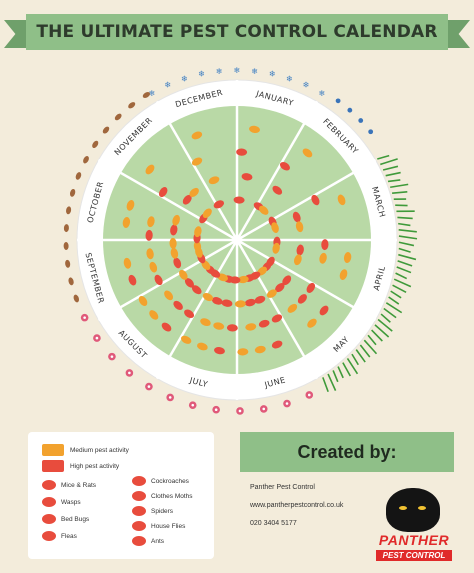  What do you see at coordinates (99, 450) in the screenshot?
I see `medium-activity-label: Medium pest activity` at bounding box center [99, 450].